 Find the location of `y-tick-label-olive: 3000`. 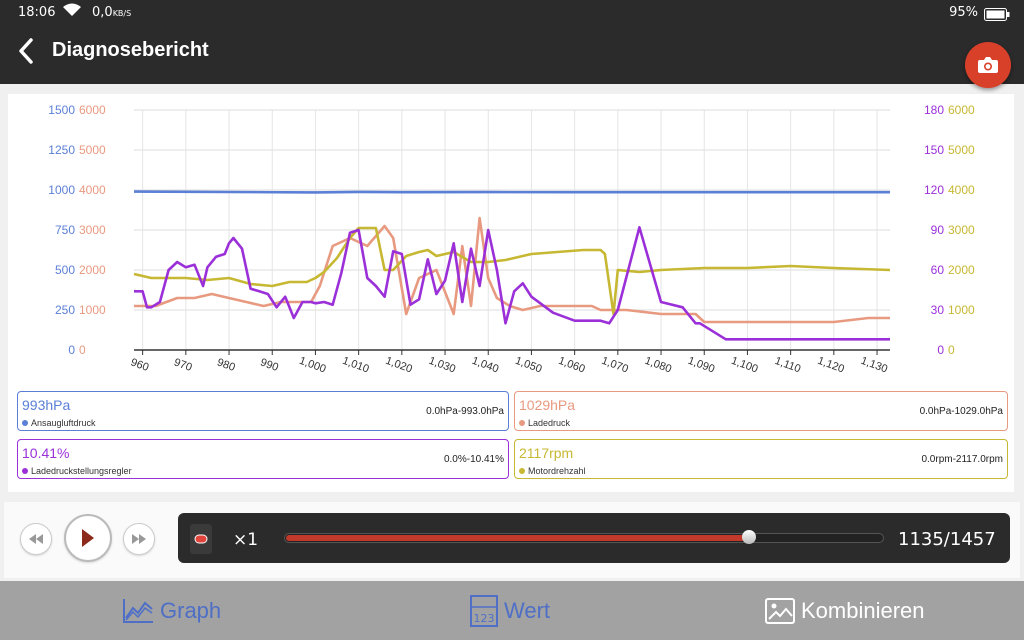

y-tick-label-olive: 3000 is located at coordinates (961, 230).